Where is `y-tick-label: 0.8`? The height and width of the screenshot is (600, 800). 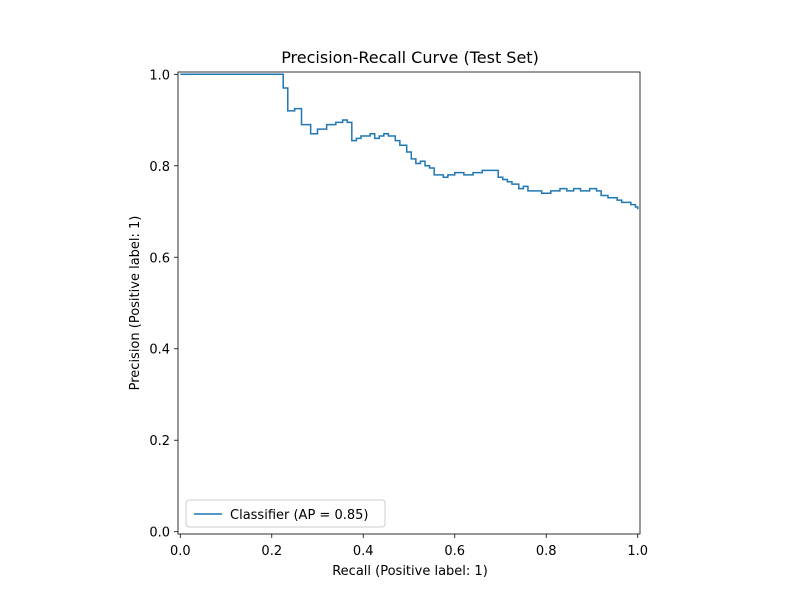 y-tick-label: 0.8 is located at coordinates (159, 167).